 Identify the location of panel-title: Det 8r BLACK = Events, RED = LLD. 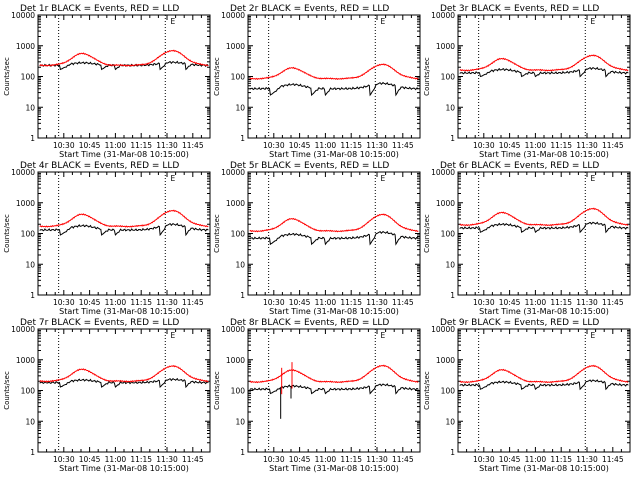
(309, 323).